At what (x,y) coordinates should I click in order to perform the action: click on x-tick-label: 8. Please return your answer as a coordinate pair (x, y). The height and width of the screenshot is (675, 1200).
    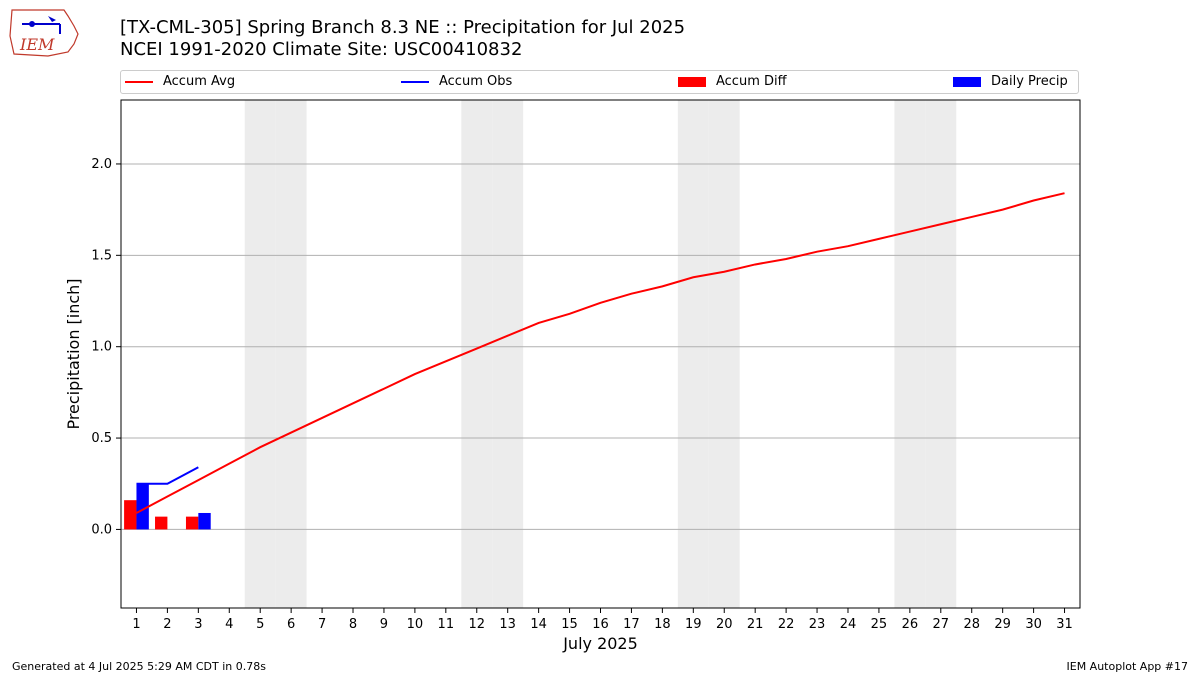
    Looking at the image, I should click on (353, 624).